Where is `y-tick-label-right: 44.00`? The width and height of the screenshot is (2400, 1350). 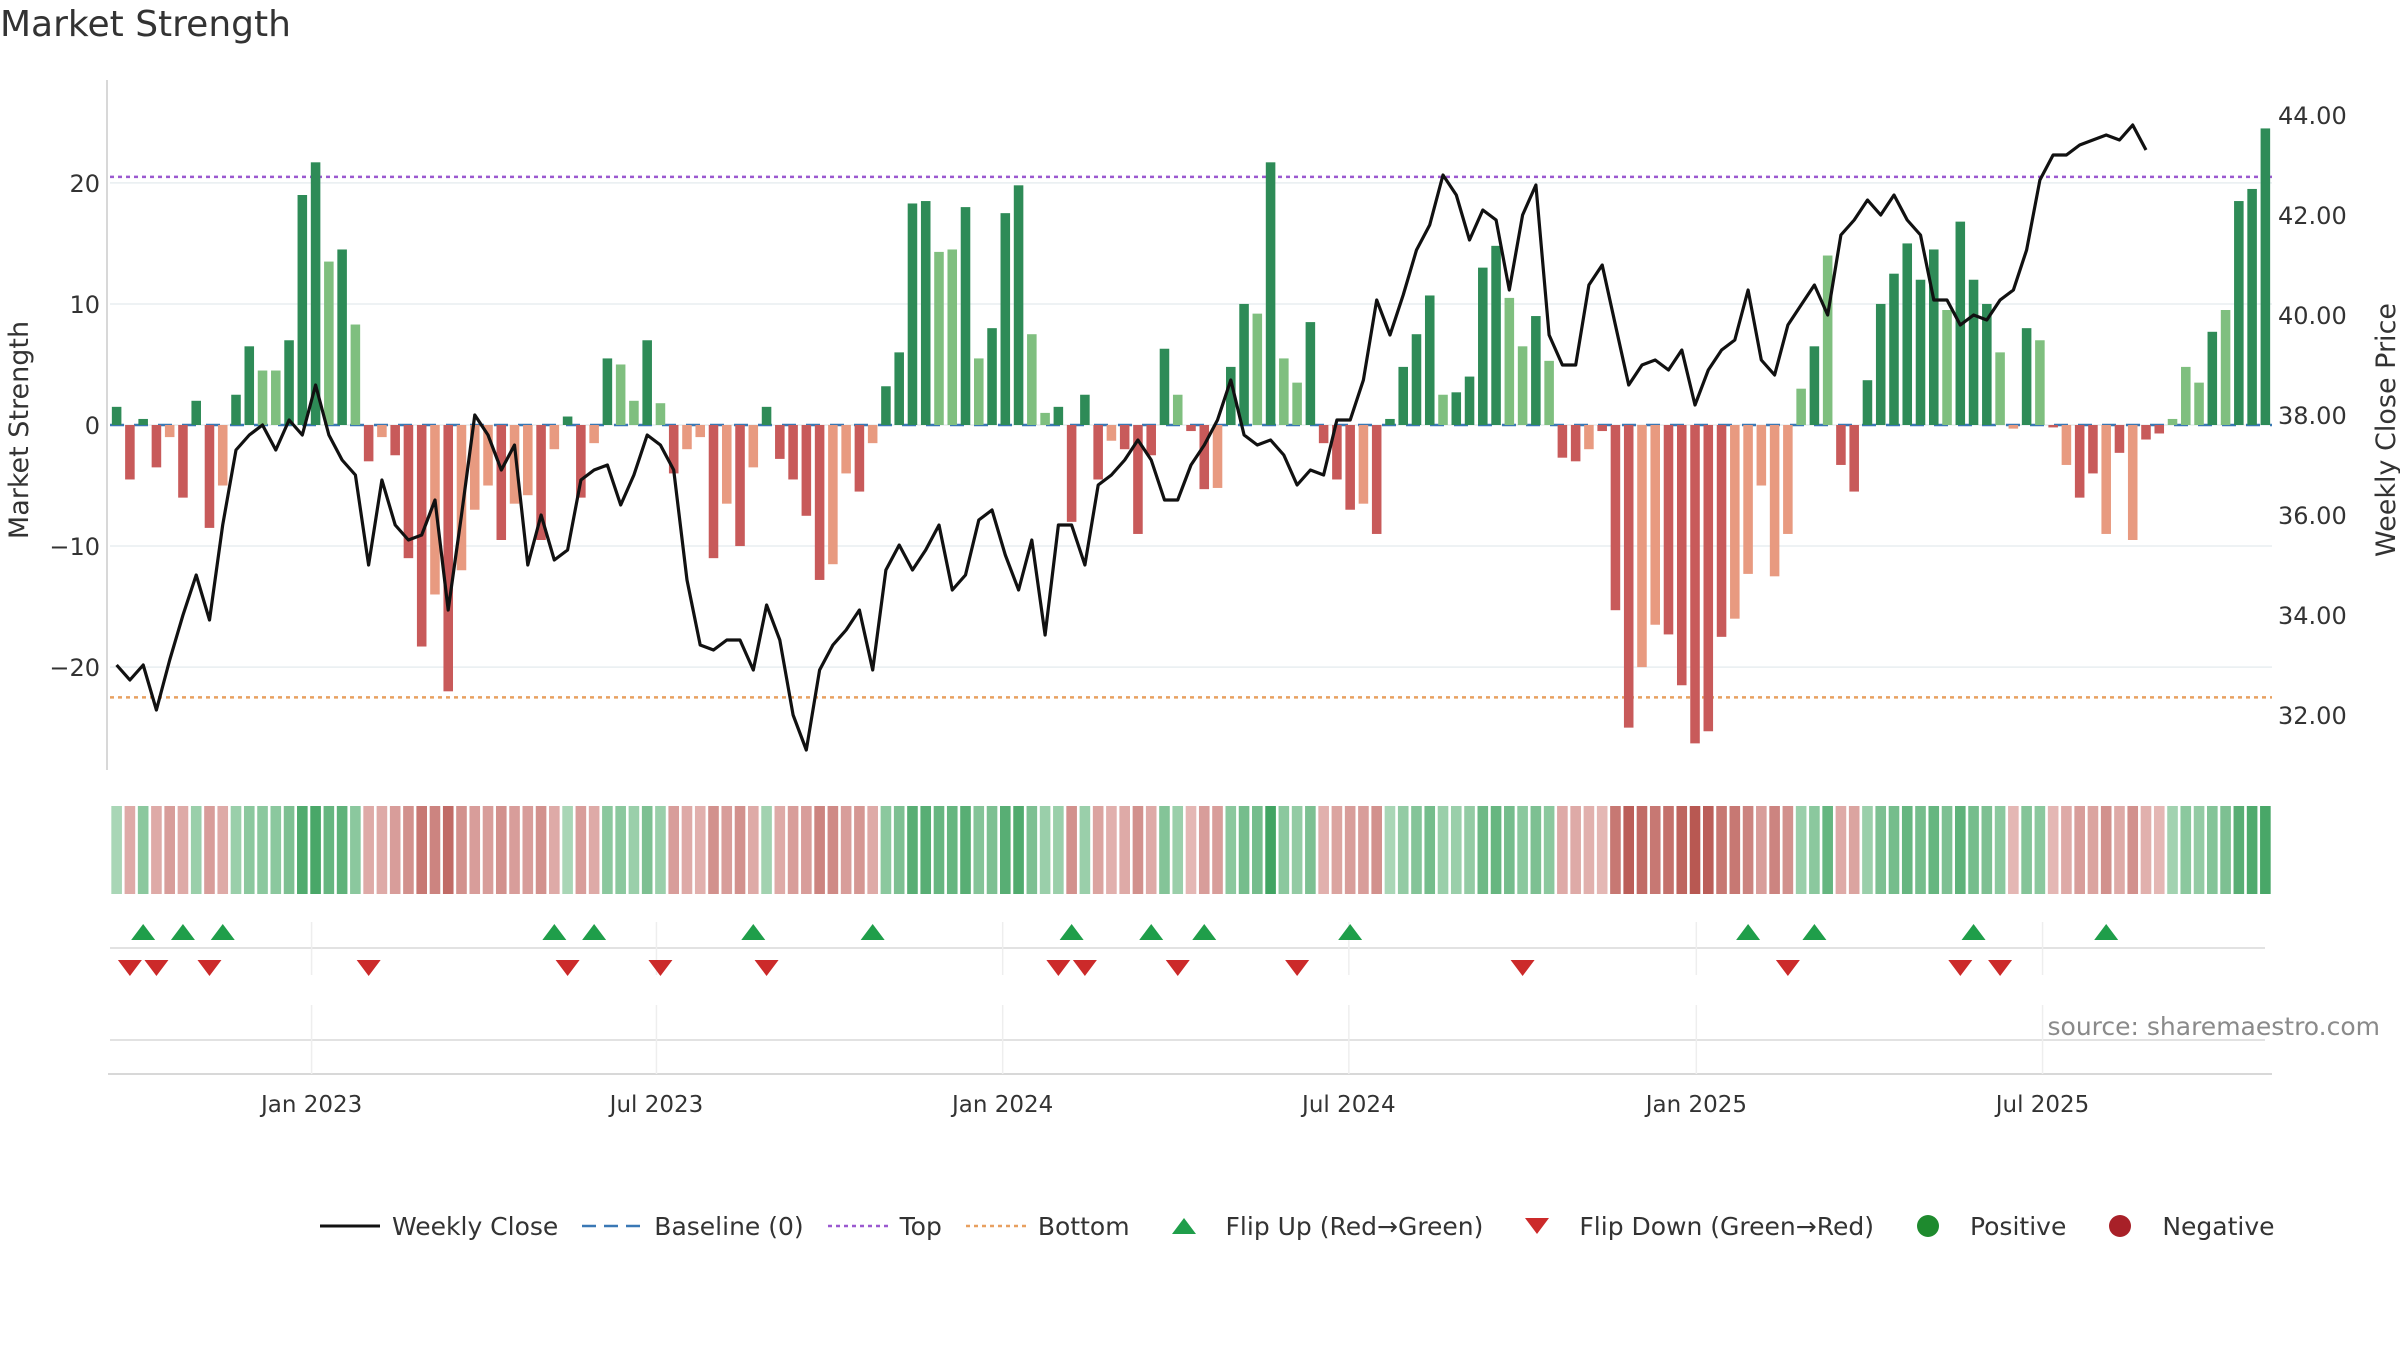
y-tick-label-right: 44.00 is located at coordinates (2312, 116).